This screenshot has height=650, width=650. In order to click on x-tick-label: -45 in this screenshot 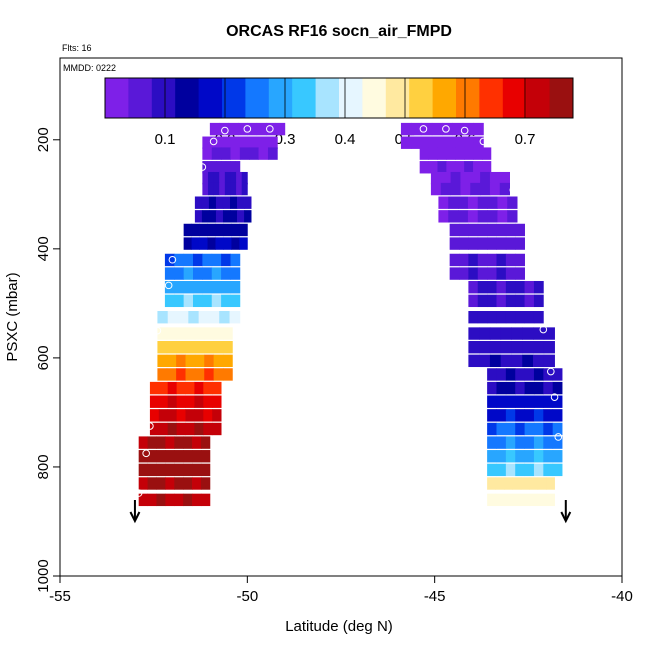, I will do `click(435, 596)`.